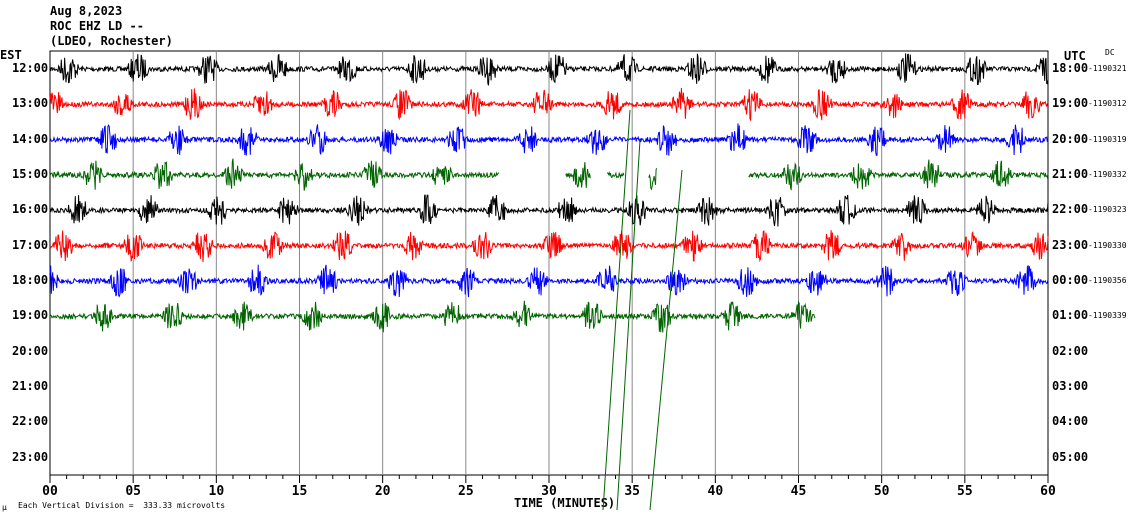 This screenshot has width=1130, height=519. What do you see at coordinates (1075, 56) in the screenshot?
I see `utc-label: UTC` at bounding box center [1075, 56].